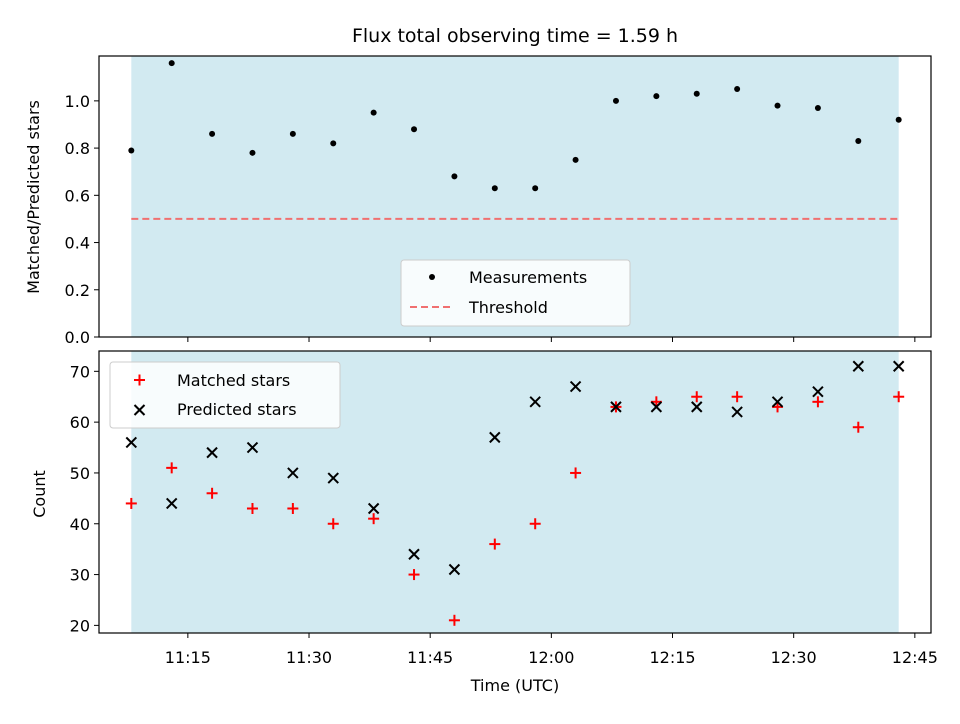  What do you see at coordinates (432, 277) in the screenshot?
I see `legend-measurements-marker` at bounding box center [432, 277].